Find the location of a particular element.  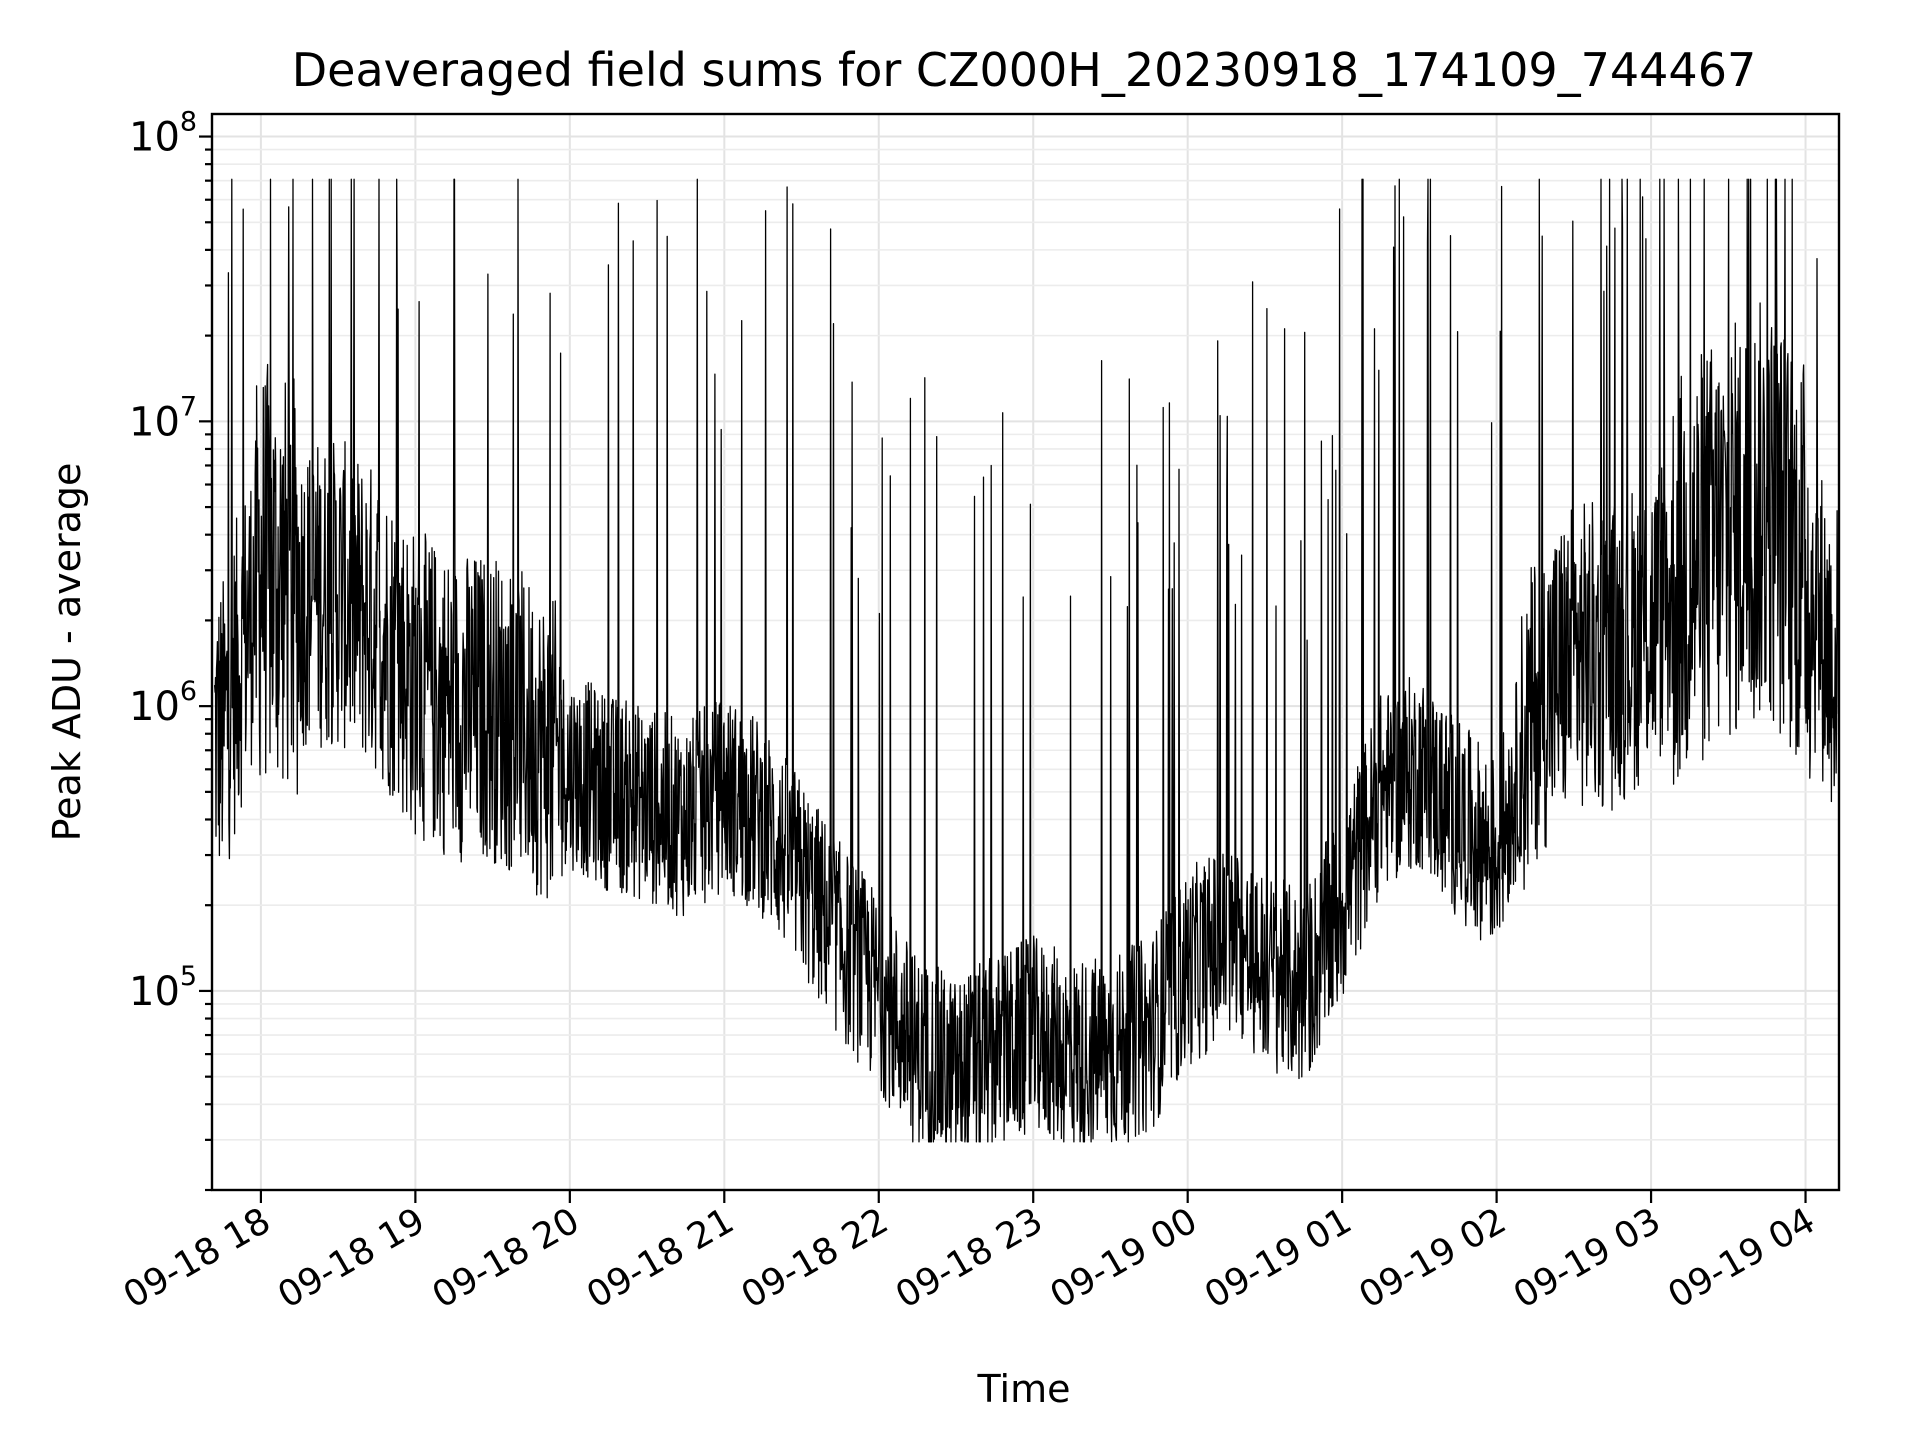

x-tick-label: 09-18 19 is located at coordinates (351, 1258).